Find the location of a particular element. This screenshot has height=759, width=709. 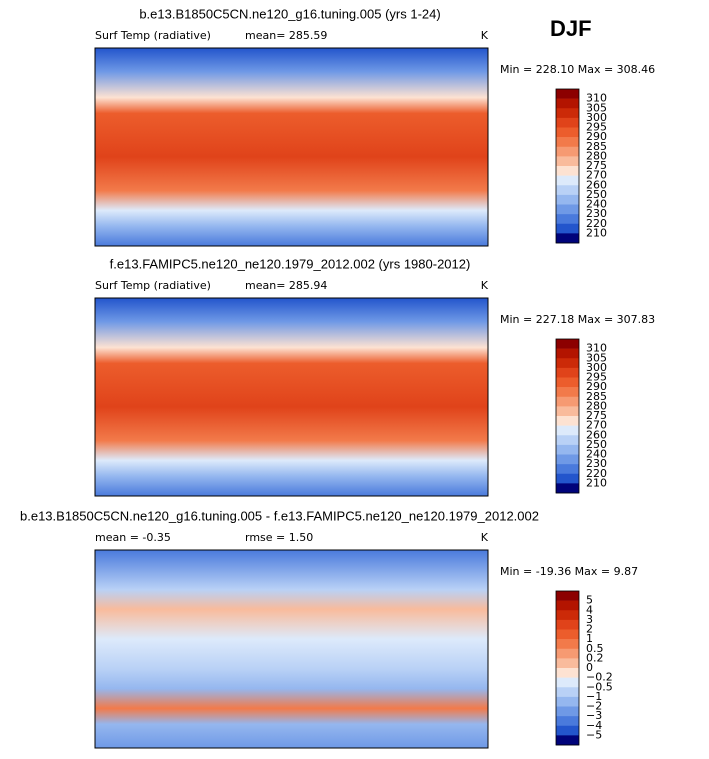

colorbar-label: −5 is located at coordinates (594, 734).